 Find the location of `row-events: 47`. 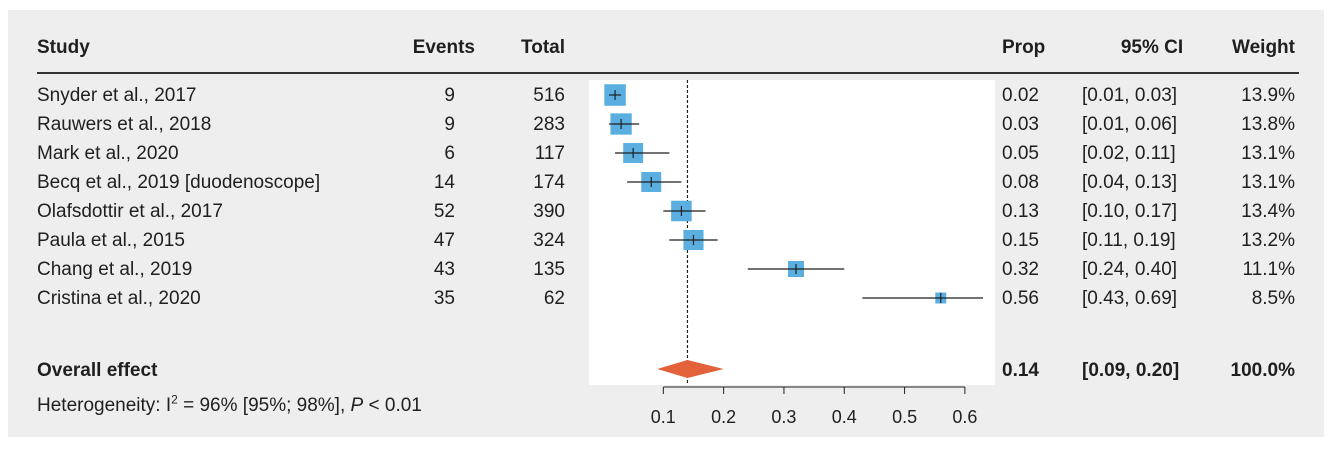

row-events: 47 is located at coordinates (444, 240).